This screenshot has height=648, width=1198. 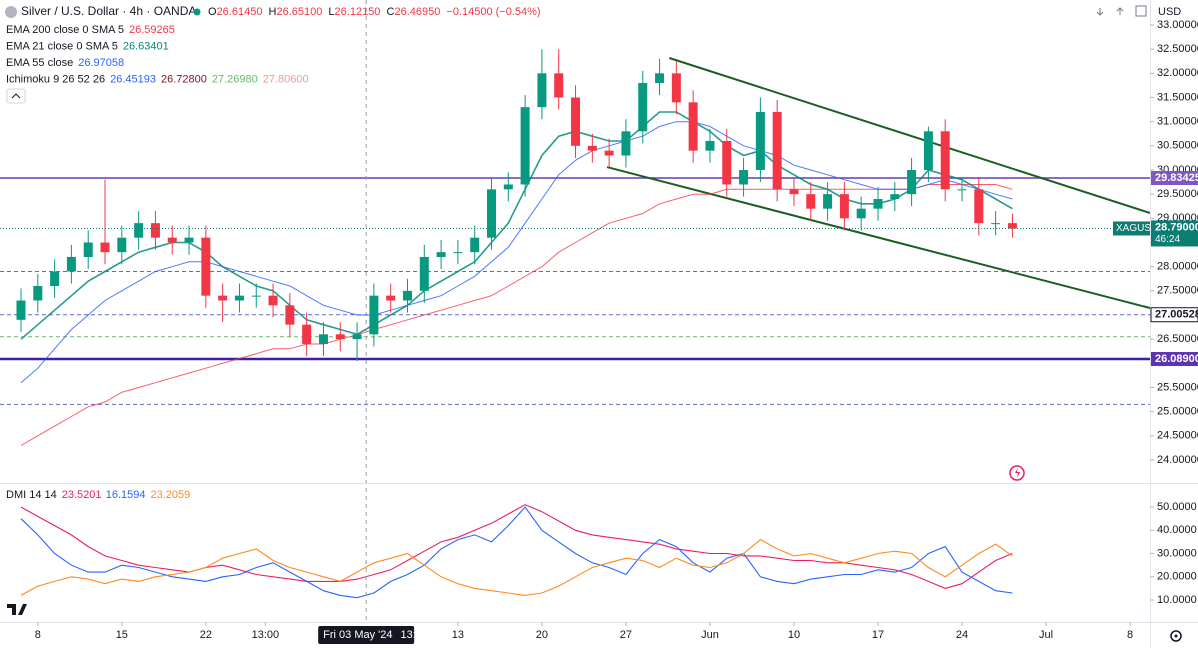 What do you see at coordinates (357, 635) in the screenshot?
I see `crosshair-date: Fri 03 May '24` at bounding box center [357, 635].